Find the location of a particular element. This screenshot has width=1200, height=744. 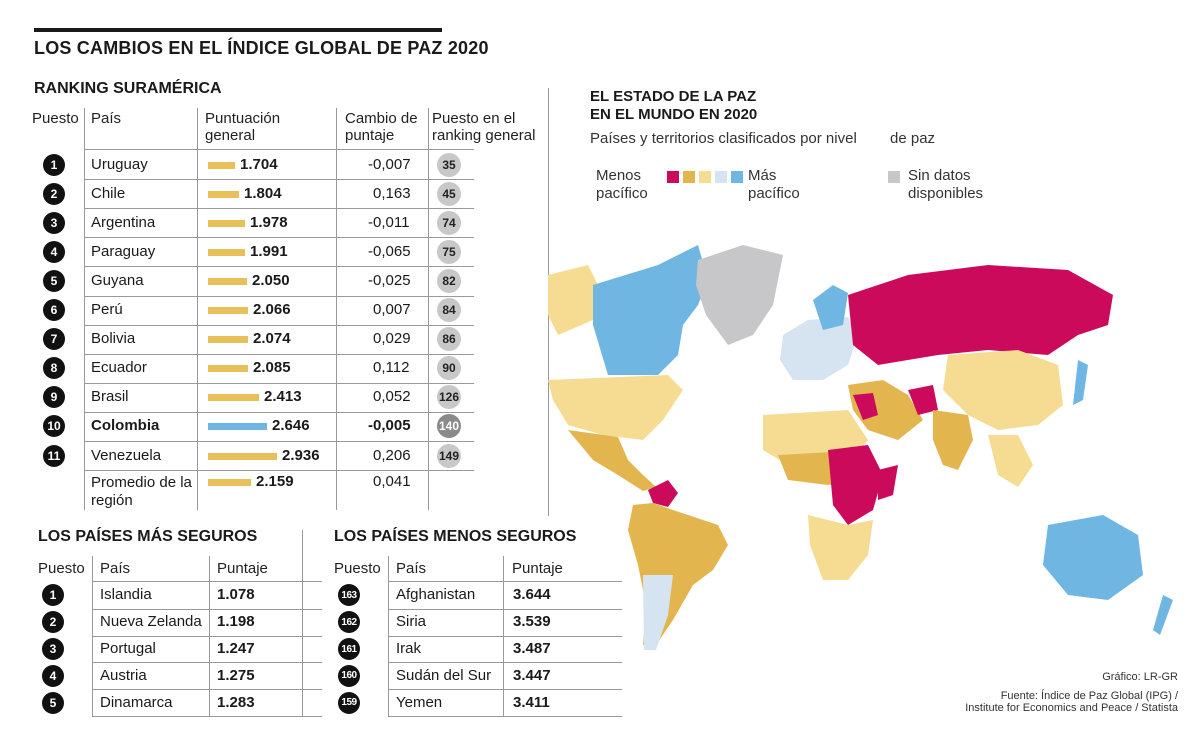

country-name: Argentina is located at coordinates (123, 222).